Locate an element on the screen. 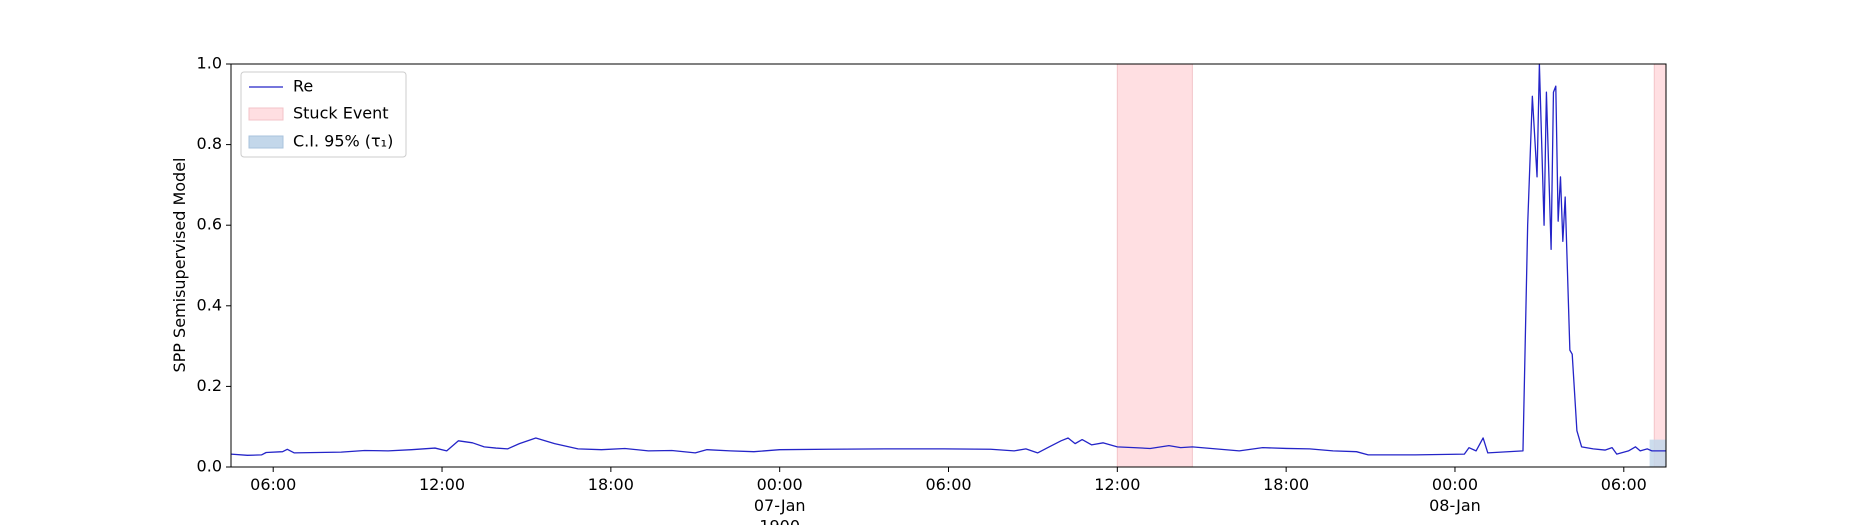  legend-label: C.I. 95% (τ₁) is located at coordinates (343, 141).